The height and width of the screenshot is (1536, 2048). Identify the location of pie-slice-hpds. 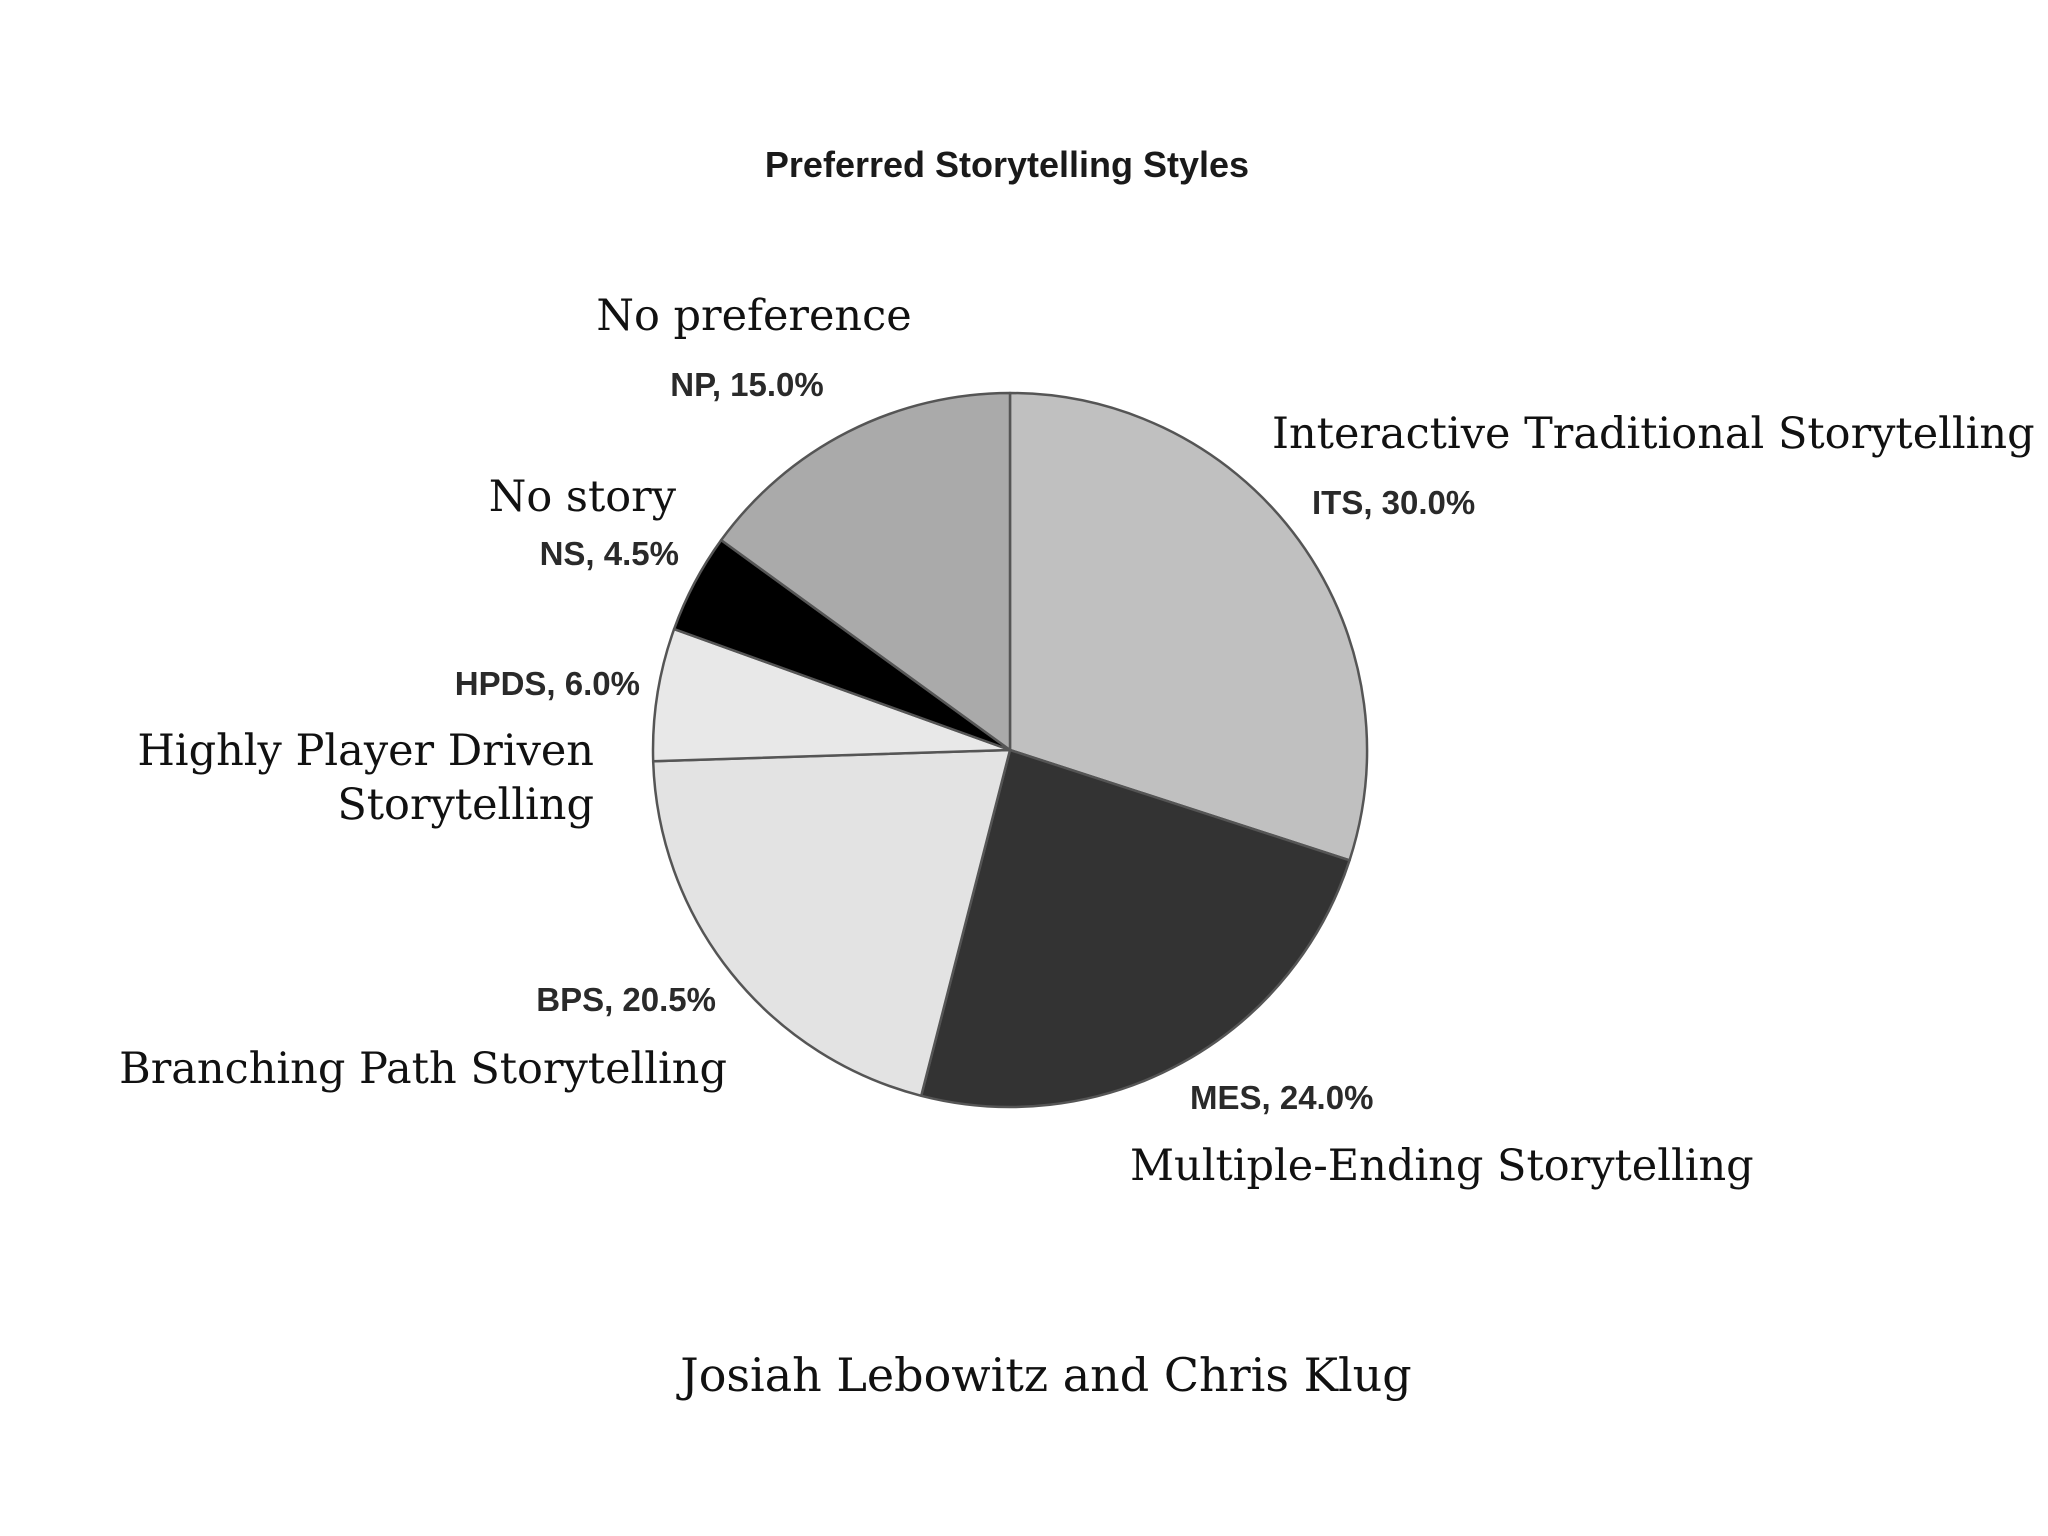
(831, 695).